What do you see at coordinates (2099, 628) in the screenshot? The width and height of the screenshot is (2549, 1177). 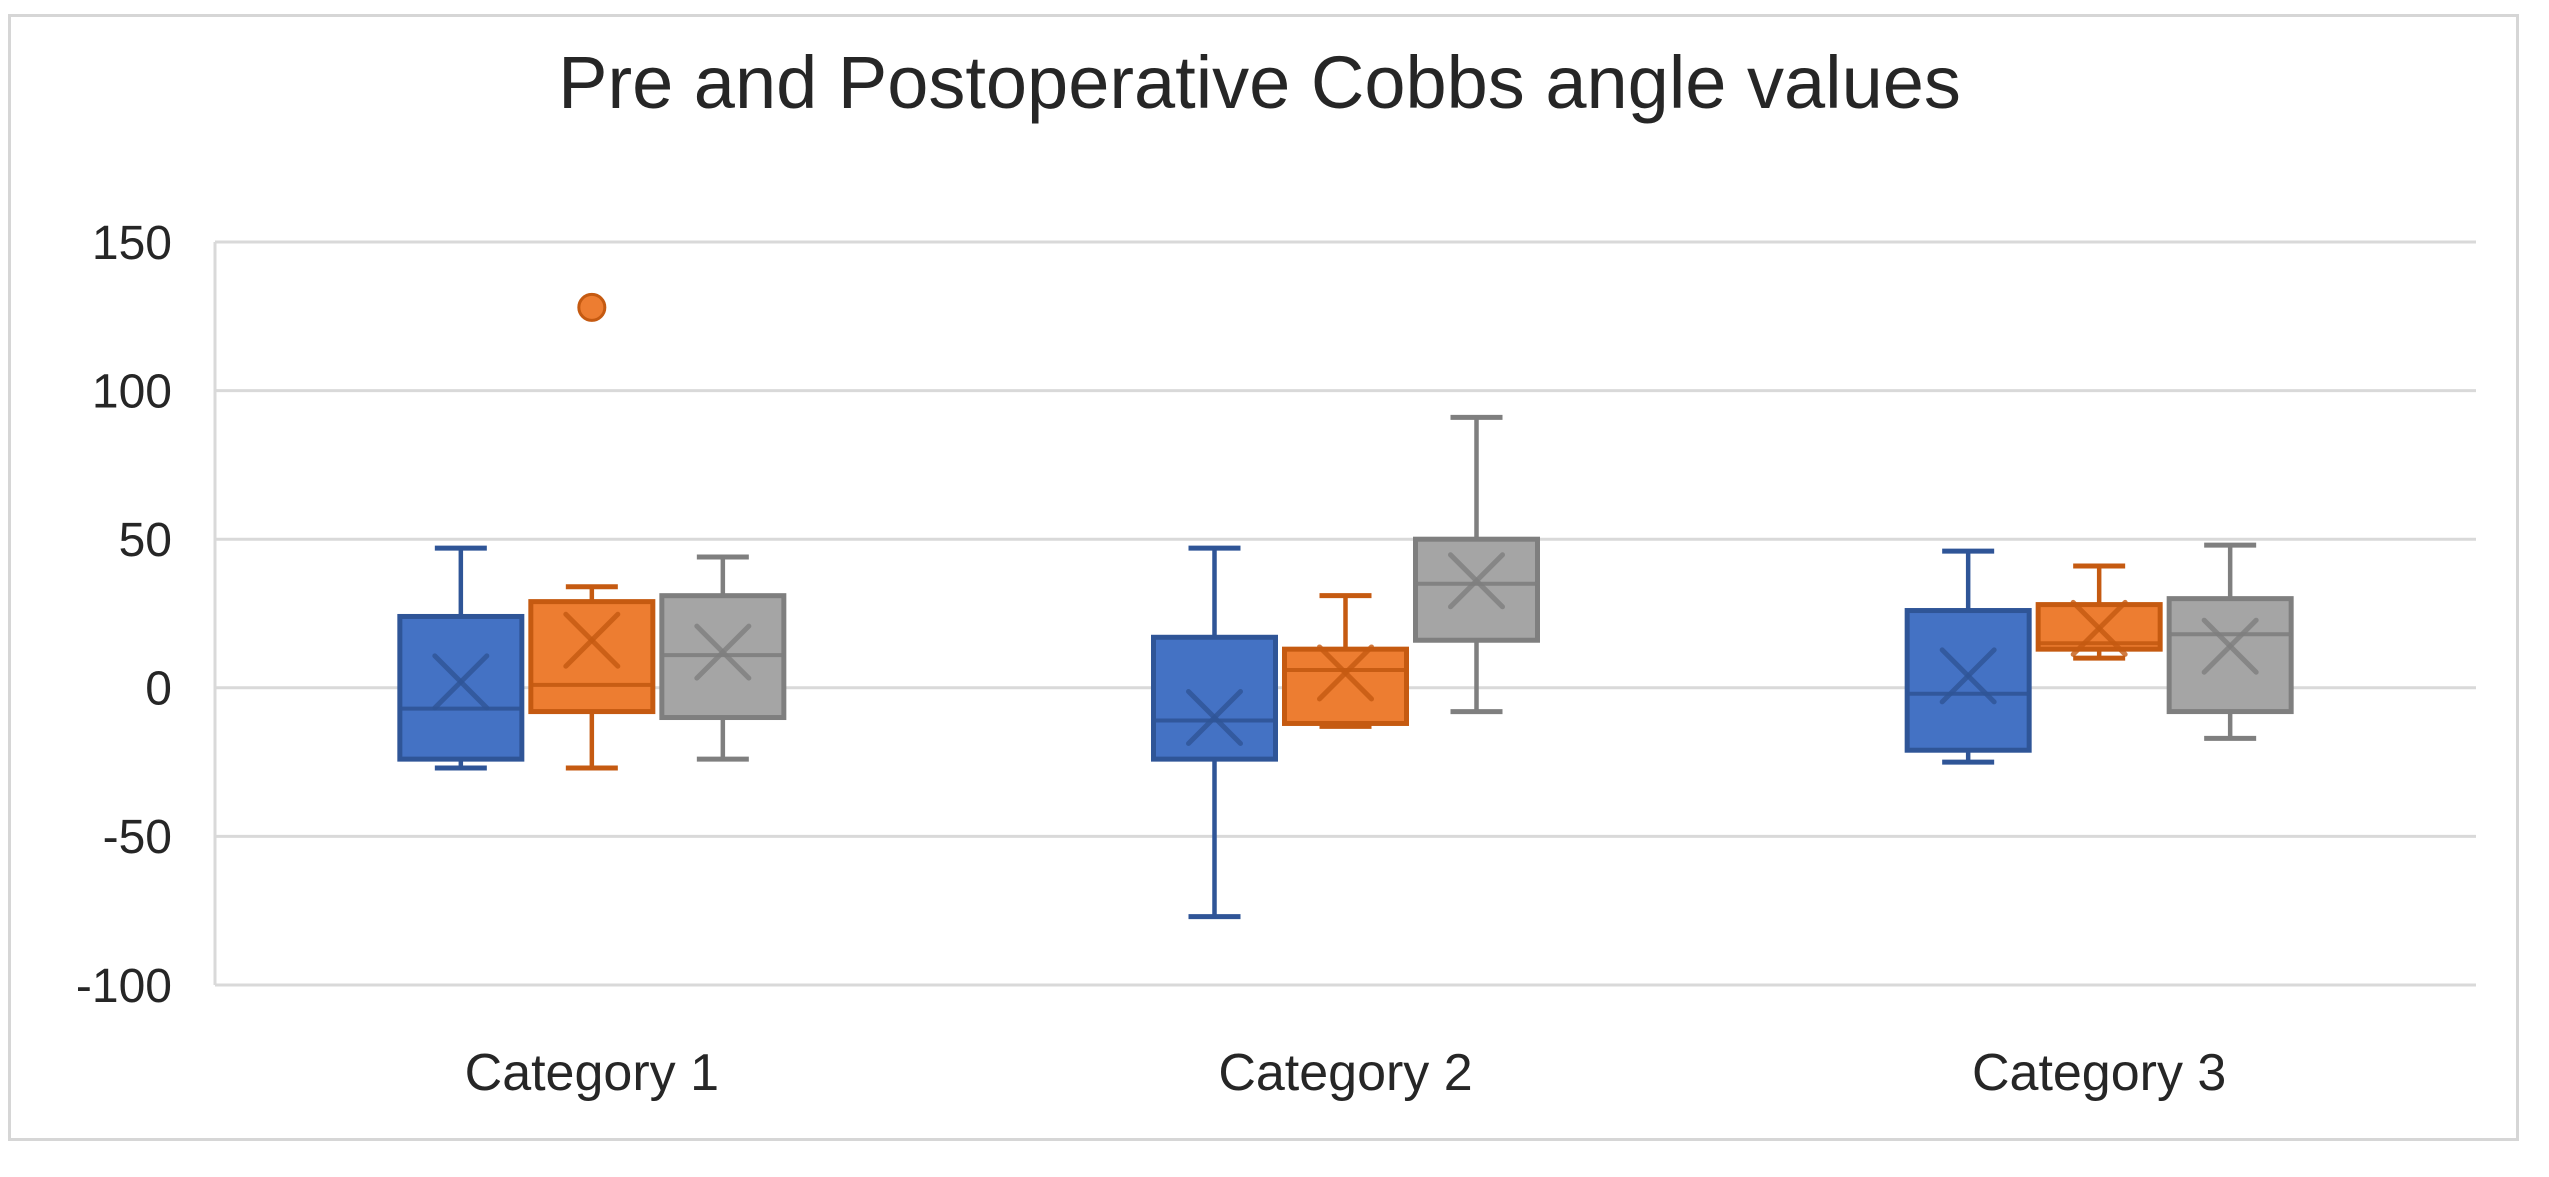 I see `mean-marker-orange-series-cat3` at bounding box center [2099, 628].